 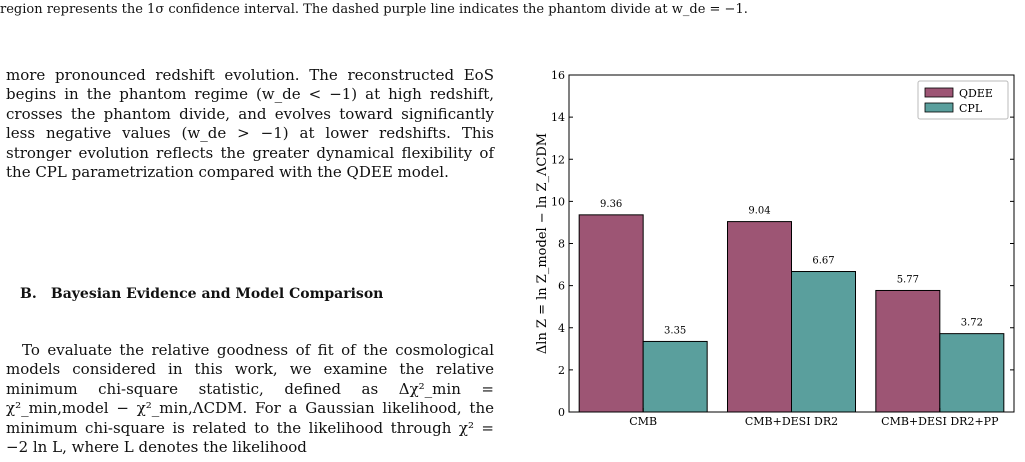 I want to click on y-tick-label: 16, so click(x=558, y=75).